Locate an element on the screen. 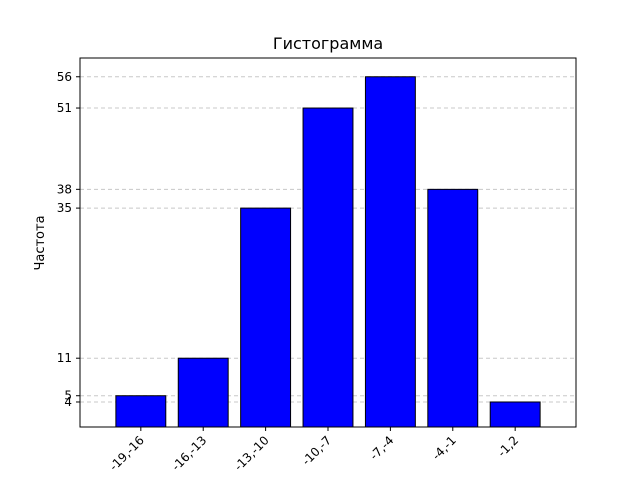 The height and width of the screenshot is (480, 640). y-tick-label-35: 35 is located at coordinates (64, 208).